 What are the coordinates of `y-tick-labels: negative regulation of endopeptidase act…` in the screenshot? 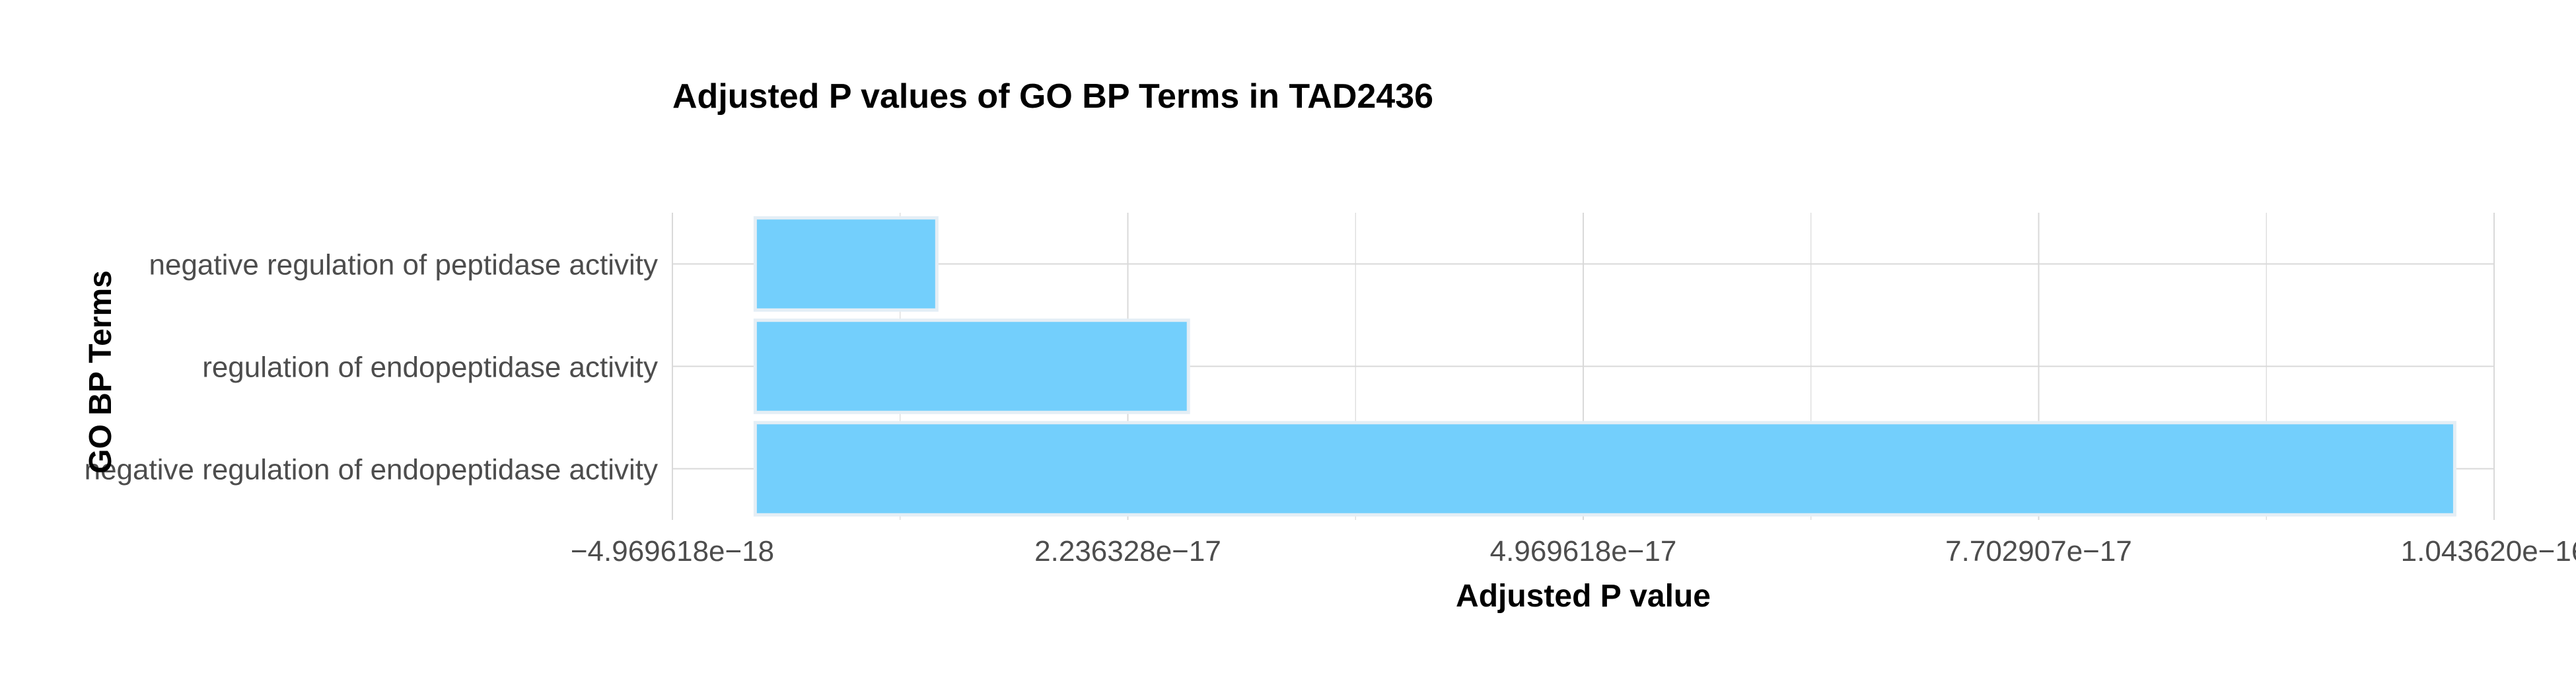 It's located at (371, 367).